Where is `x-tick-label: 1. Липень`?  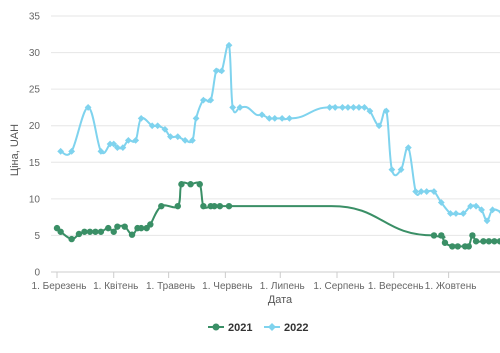
x-tick-label: 1. Липень is located at coordinates (282, 286).